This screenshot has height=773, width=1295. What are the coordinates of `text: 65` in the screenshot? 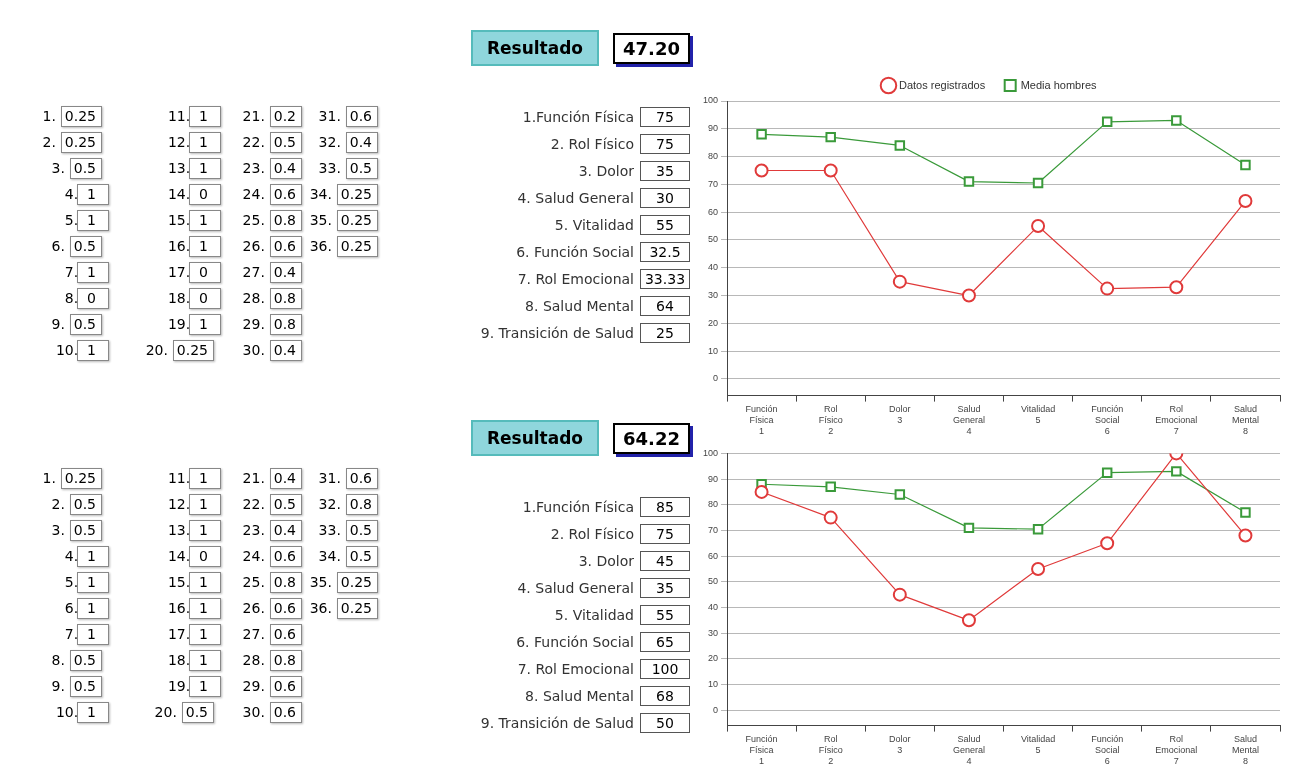 It's located at (665, 642).